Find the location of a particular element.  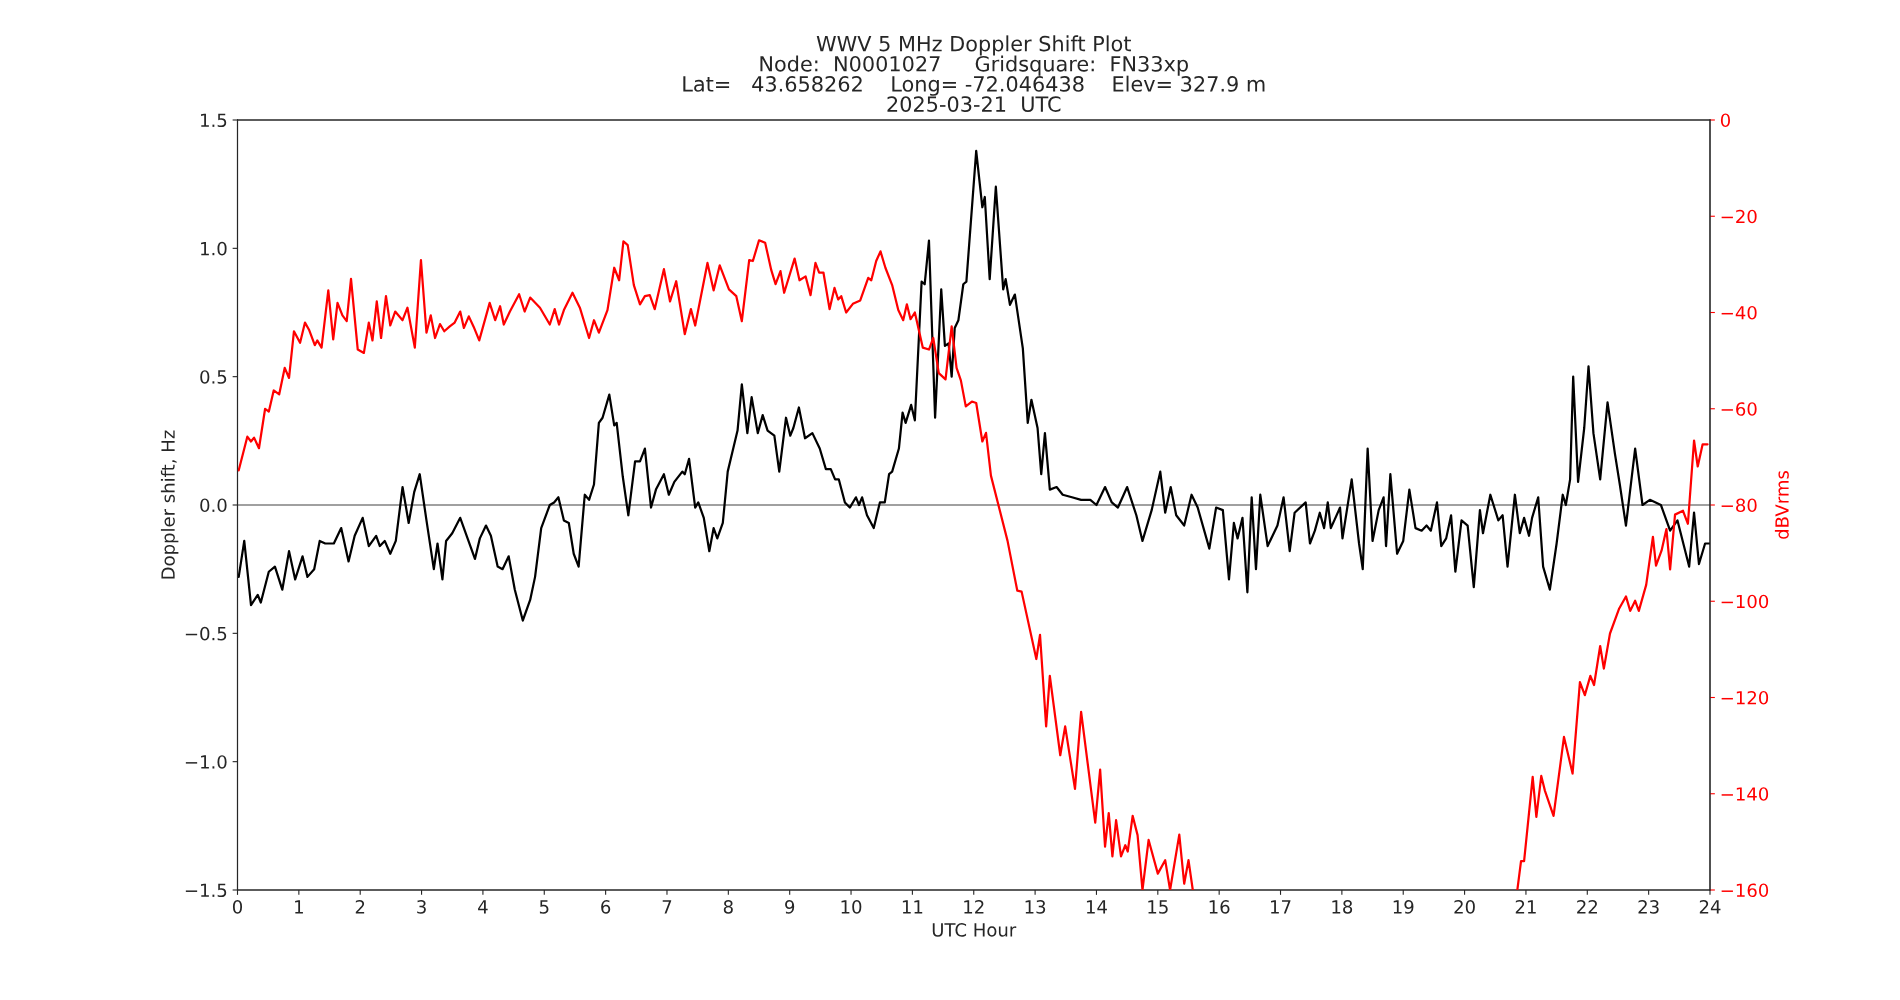

x-tick-label: 22 is located at coordinates (1587, 907).